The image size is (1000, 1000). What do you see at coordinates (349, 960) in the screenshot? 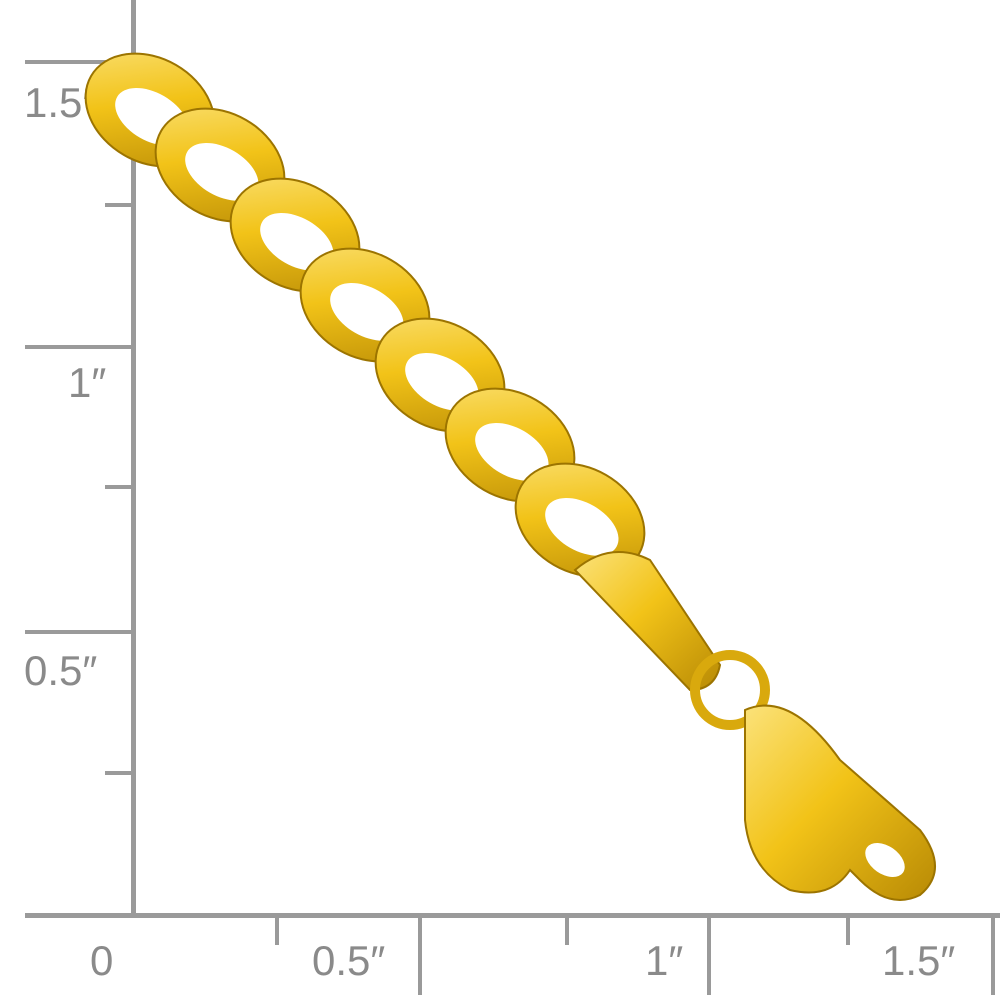
I see `ruler-label-0-5-horizontal: 0.5″` at bounding box center [349, 960].